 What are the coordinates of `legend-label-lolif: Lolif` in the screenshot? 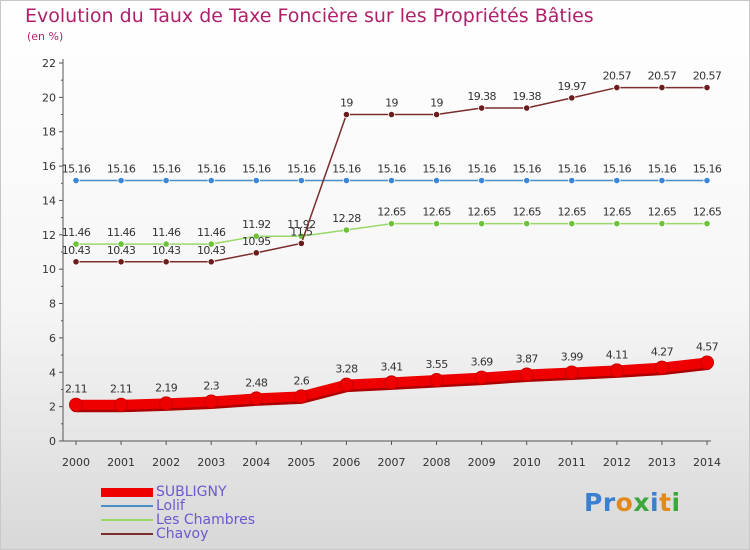 It's located at (170, 506).